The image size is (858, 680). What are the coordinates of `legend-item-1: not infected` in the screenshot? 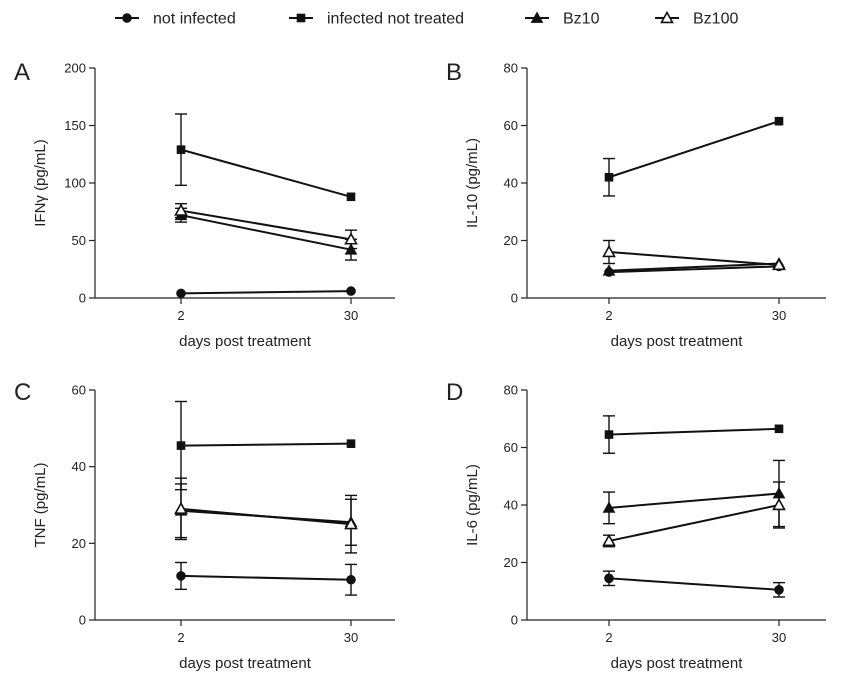 It's located at (175, 19).